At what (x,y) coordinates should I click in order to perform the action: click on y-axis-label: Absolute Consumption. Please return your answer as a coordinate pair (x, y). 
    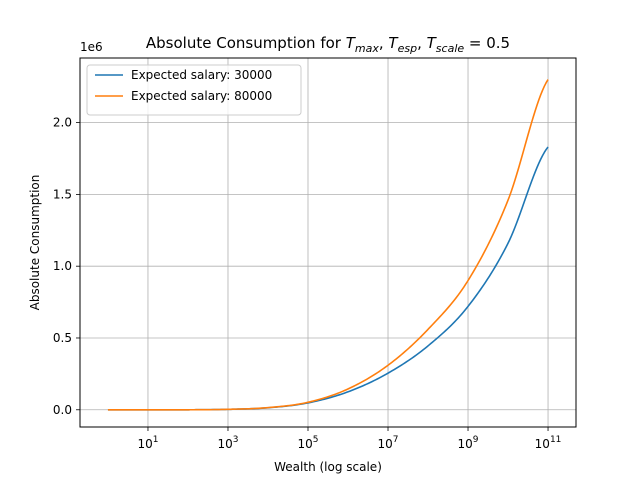
    Looking at the image, I should click on (35, 243).